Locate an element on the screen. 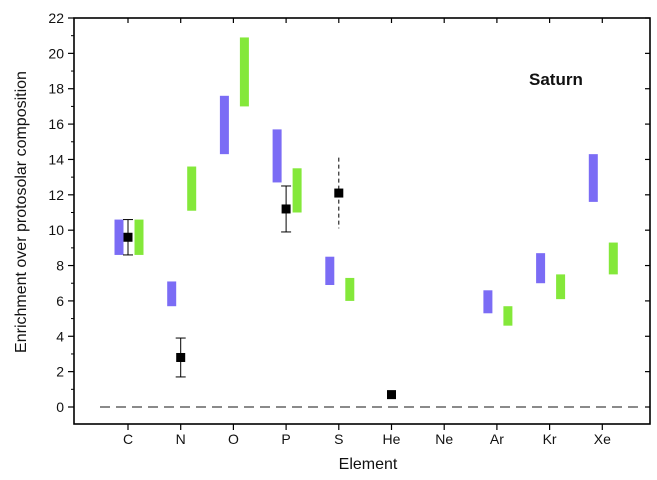  y-tick-label: 22 is located at coordinates (56, 18).